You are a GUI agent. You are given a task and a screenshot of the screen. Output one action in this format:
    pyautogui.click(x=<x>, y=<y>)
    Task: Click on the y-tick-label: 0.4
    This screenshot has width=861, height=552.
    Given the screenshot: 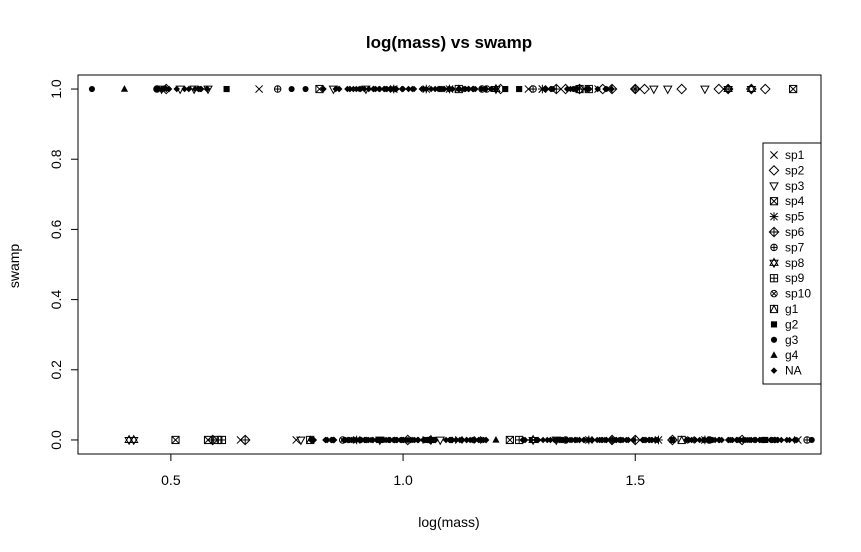 What is the action you would take?
    pyautogui.click(x=56, y=300)
    